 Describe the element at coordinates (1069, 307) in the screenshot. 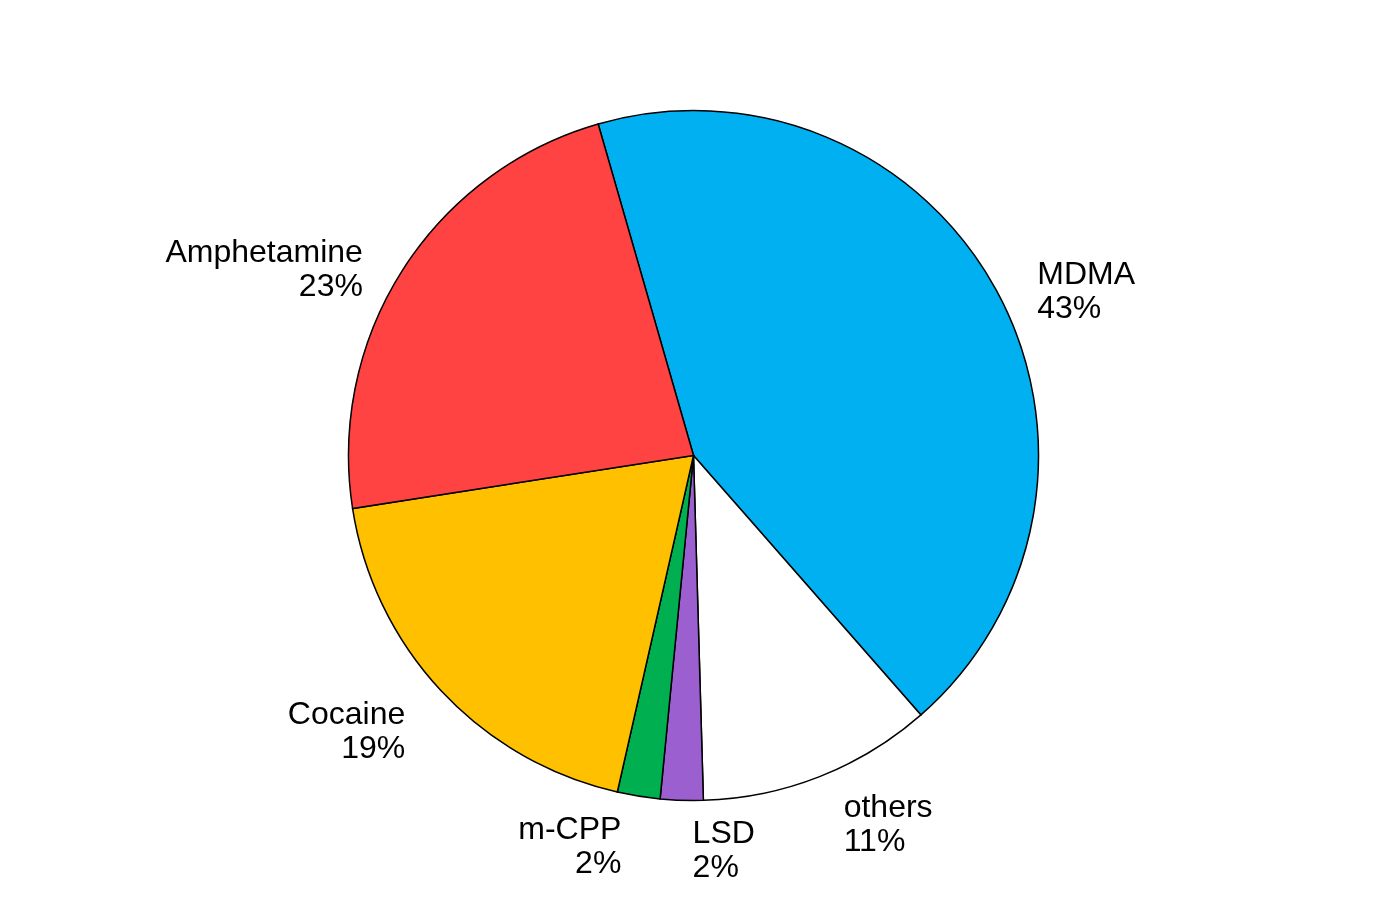

I see `data-label: 43%` at that location.